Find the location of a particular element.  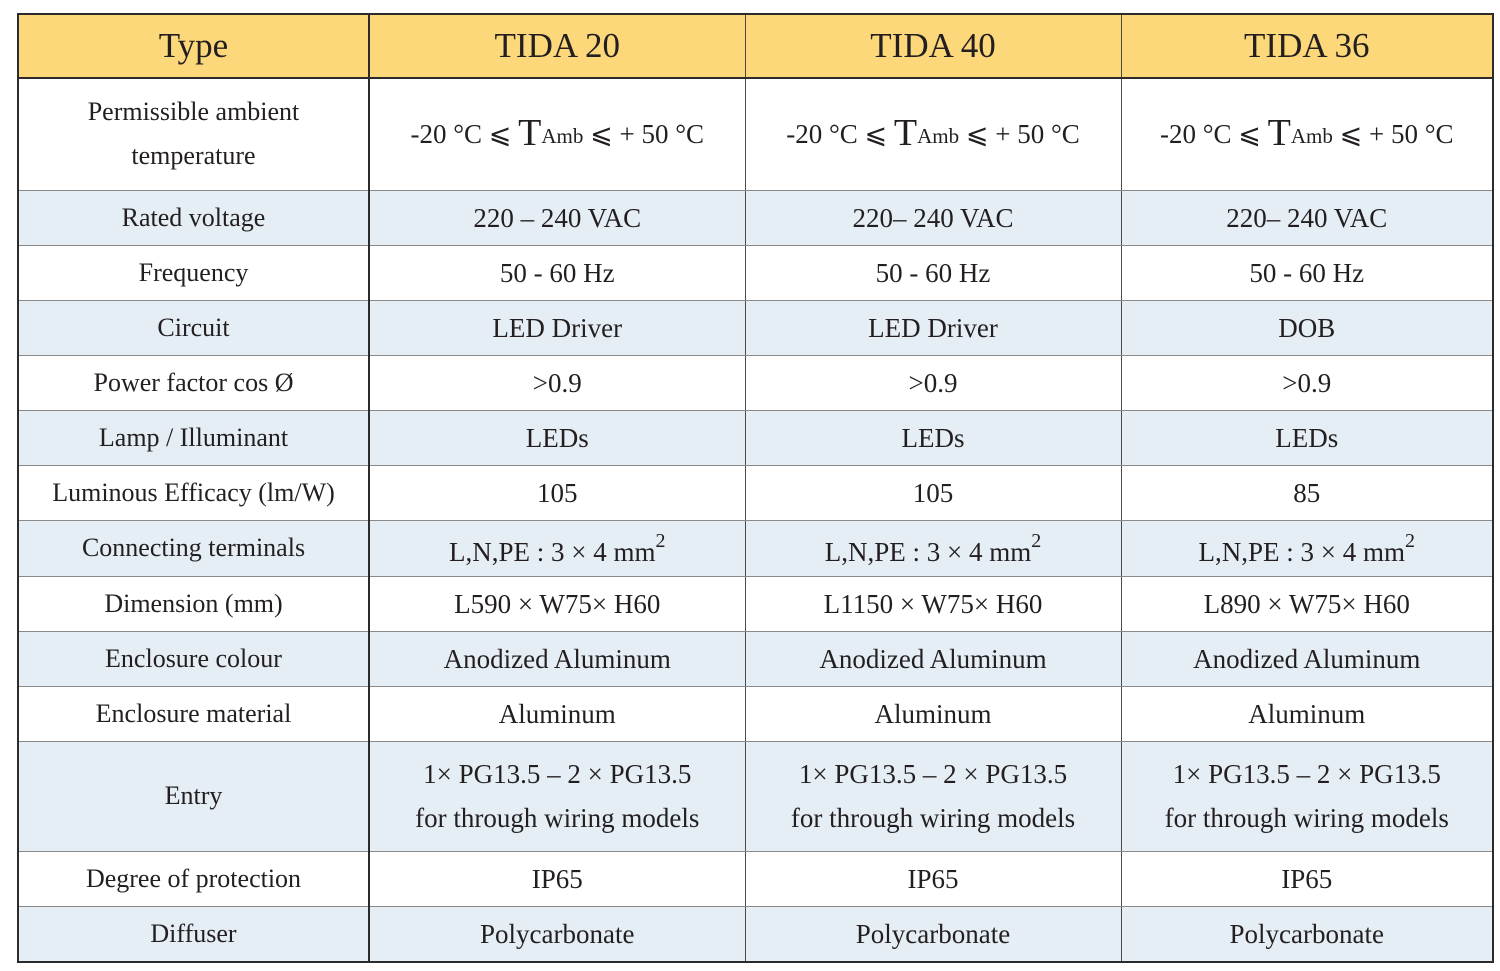

cell-power-factor-2: >0.9 is located at coordinates (933, 383).